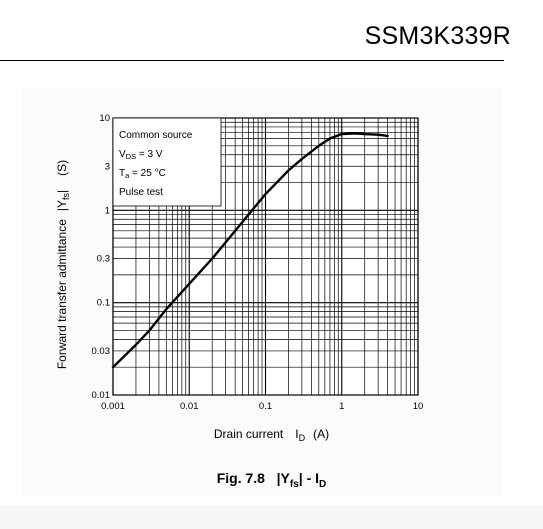 This screenshot has height=529, width=543. I want to click on y-tick-label: 0.3, so click(103, 259).